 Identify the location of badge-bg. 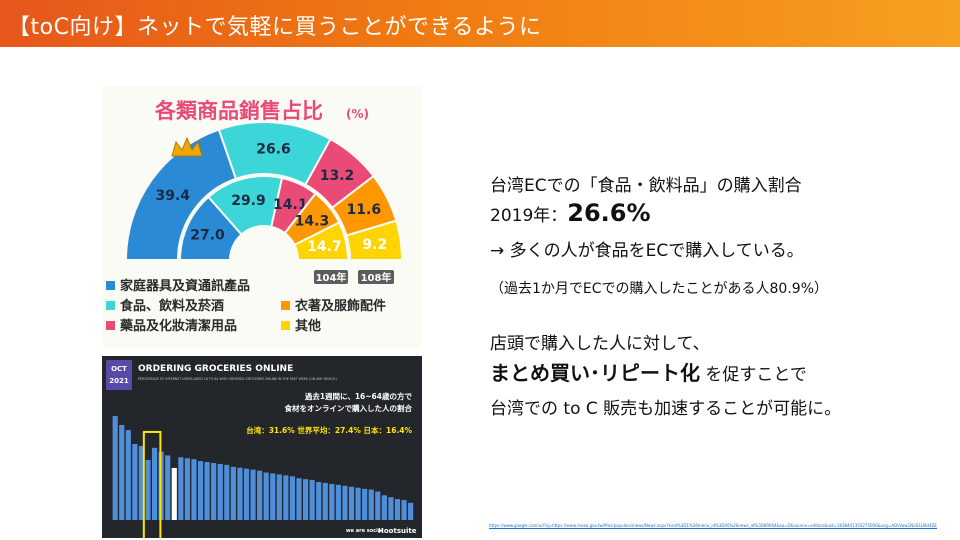
(119, 375).